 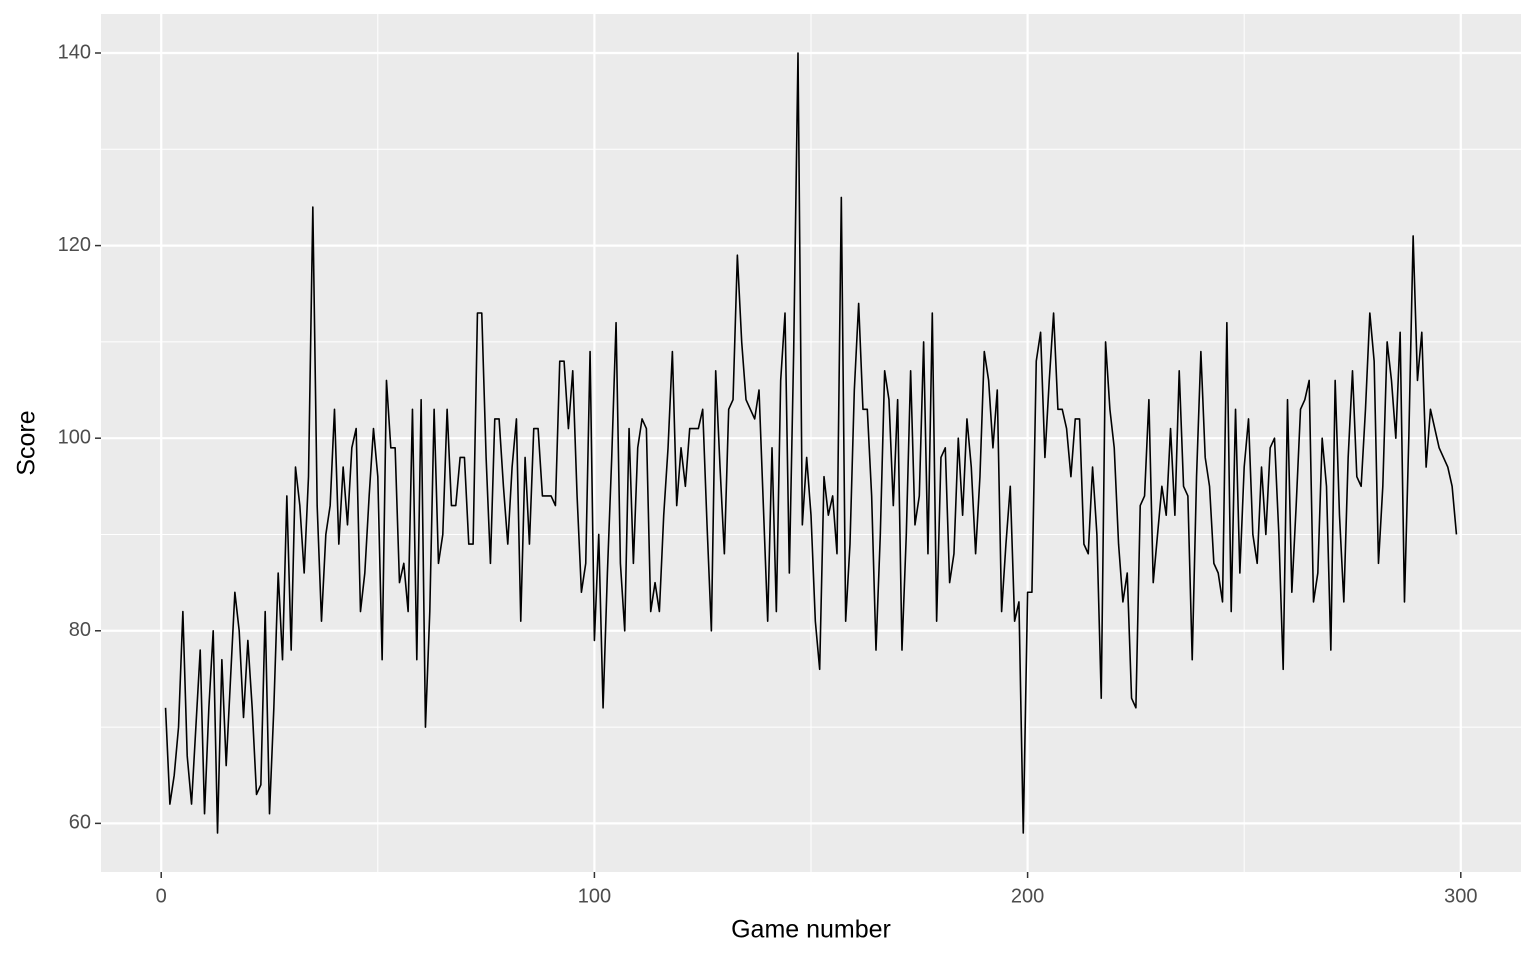 I want to click on y-axis-title: Score, so click(x=27, y=442).